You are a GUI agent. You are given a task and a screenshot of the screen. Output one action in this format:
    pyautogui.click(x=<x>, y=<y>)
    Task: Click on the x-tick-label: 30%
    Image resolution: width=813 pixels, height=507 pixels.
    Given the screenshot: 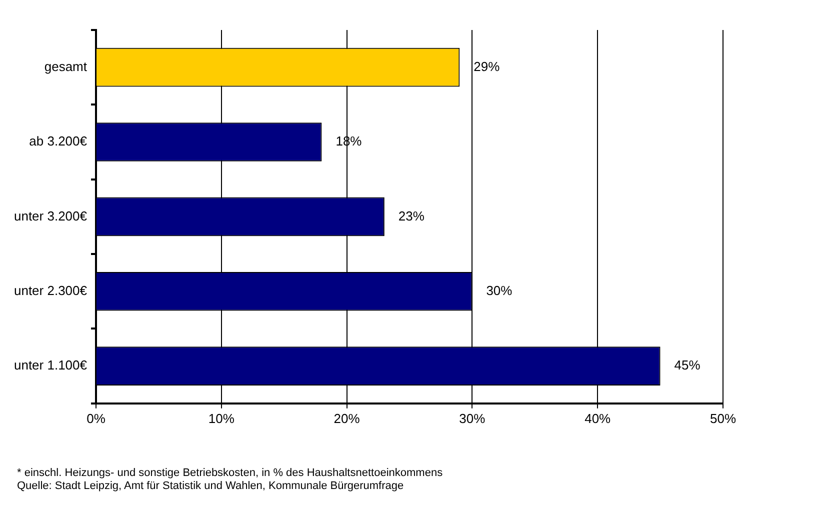 What is the action you would take?
    pyautogui.click(x=472, y=418)
    